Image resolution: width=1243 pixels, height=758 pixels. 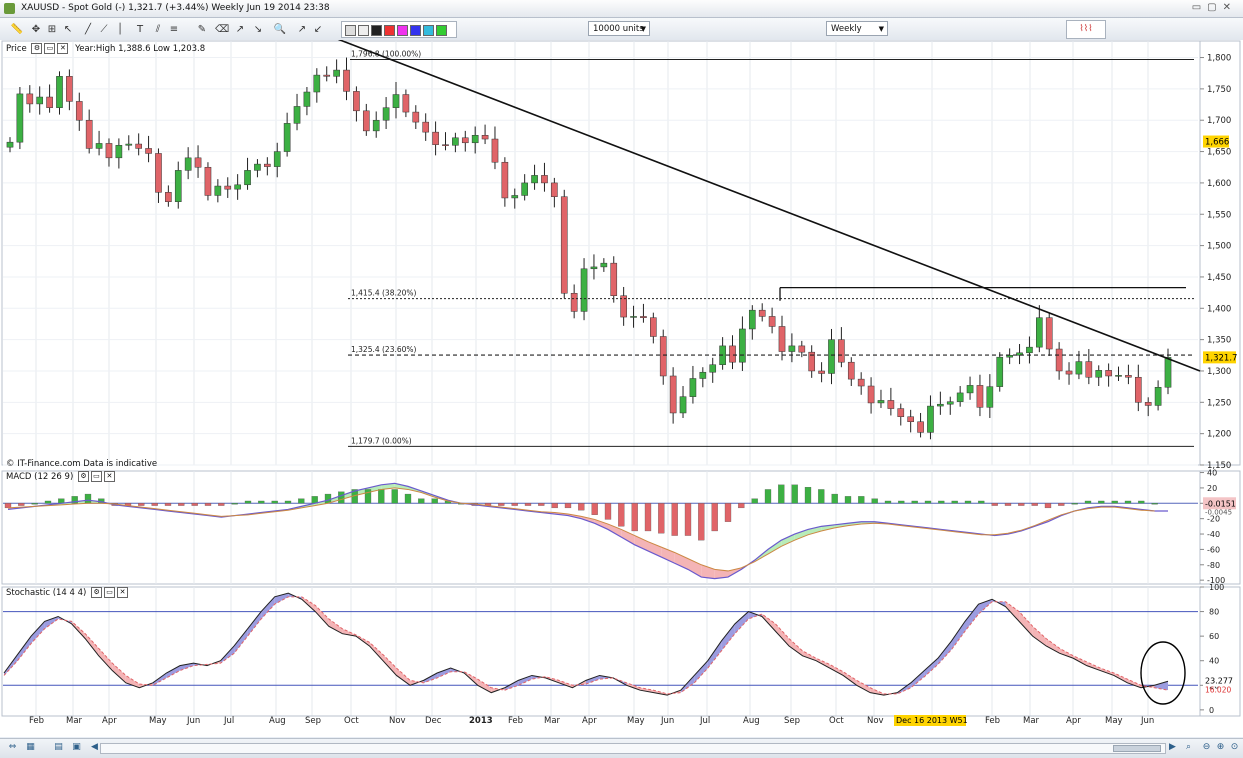 What do you see at coordinates (104, 29) in the screenshot?
I see `ray-tool-icon: ⟋` at bounding box center [104, 29].